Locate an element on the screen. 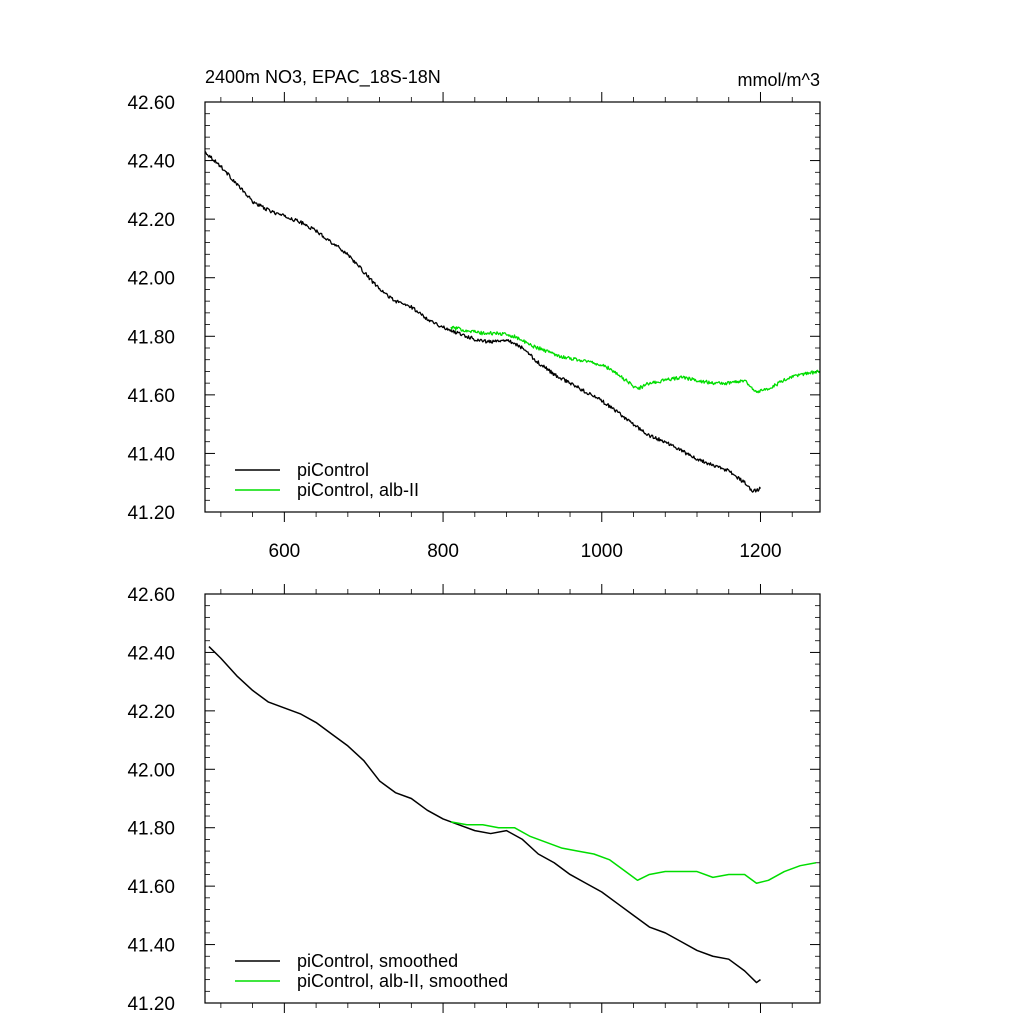 This screenshot has width=1024, height=1024. x-tick-label: 1200 is located at coordinates (760, 551).